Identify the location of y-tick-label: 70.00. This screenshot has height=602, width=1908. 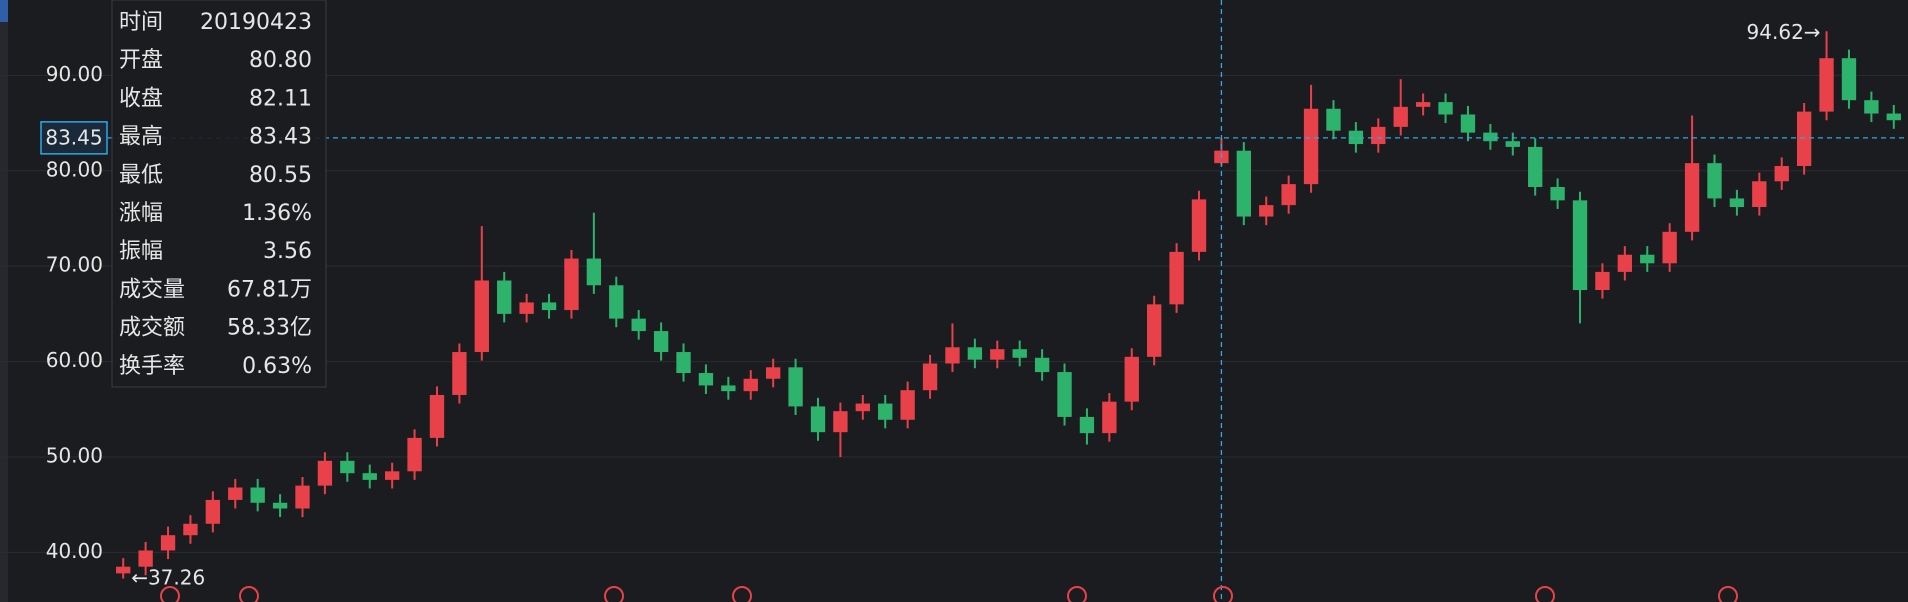
(74, 265).